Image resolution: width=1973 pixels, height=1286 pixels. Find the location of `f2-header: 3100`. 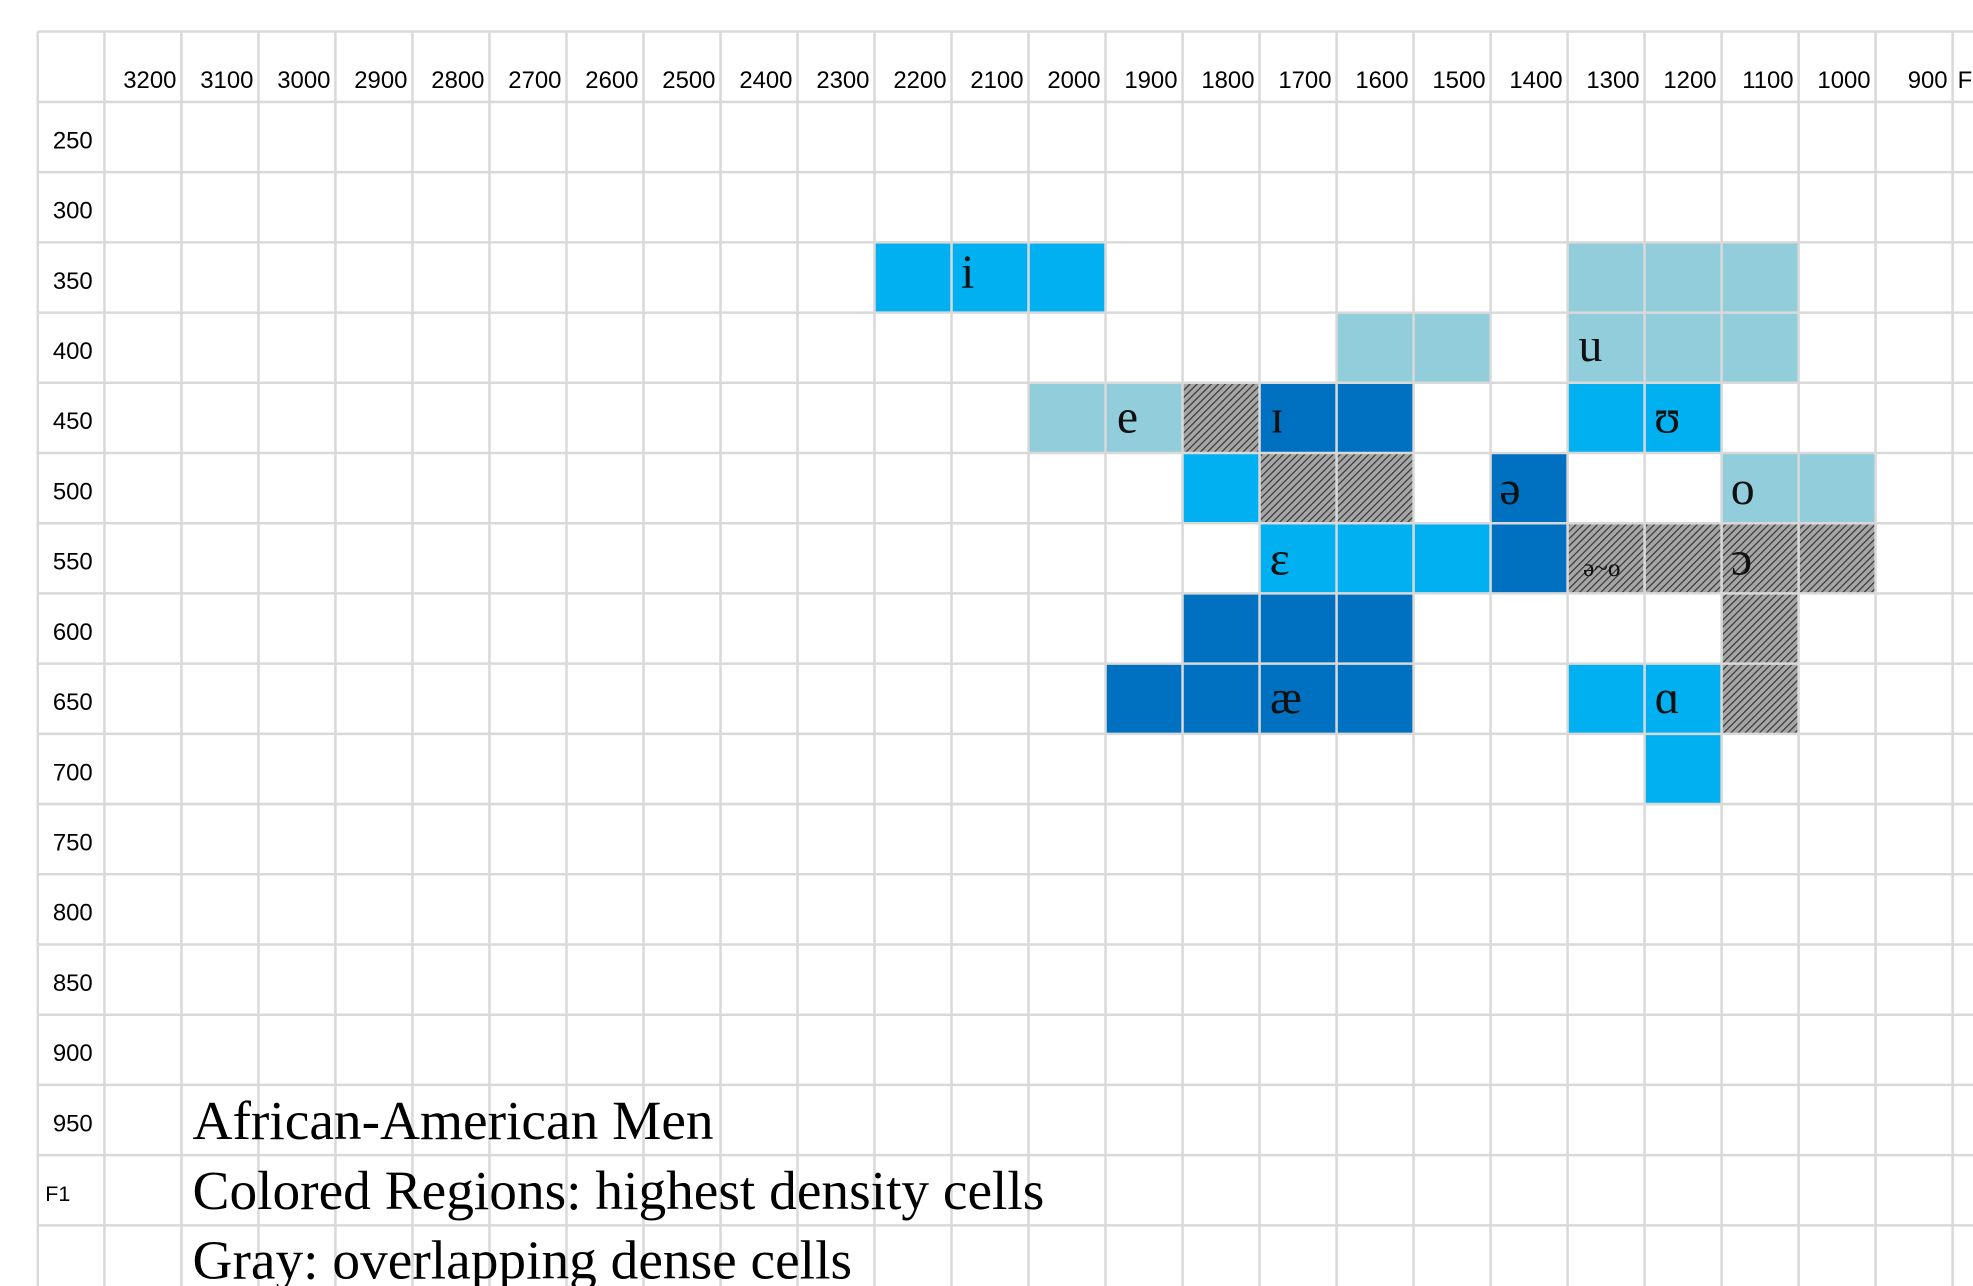

f2-header: 3100 is located at coordinates (226, 80).